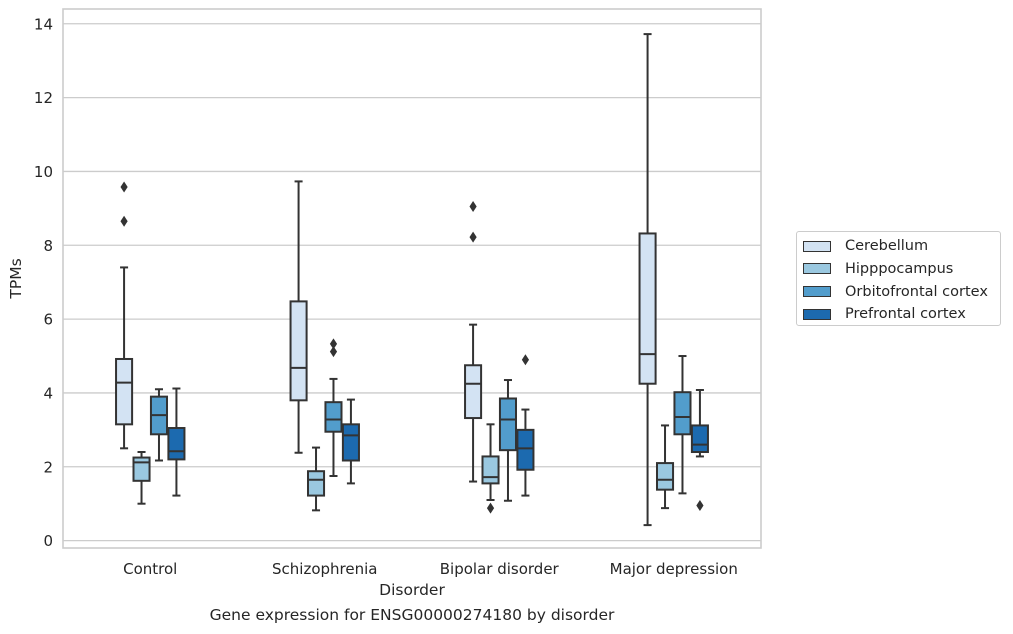 This screenshot has width=1013, height=634. I want to click on x-tick-label: Bipolar disorder, so click(500, 569).